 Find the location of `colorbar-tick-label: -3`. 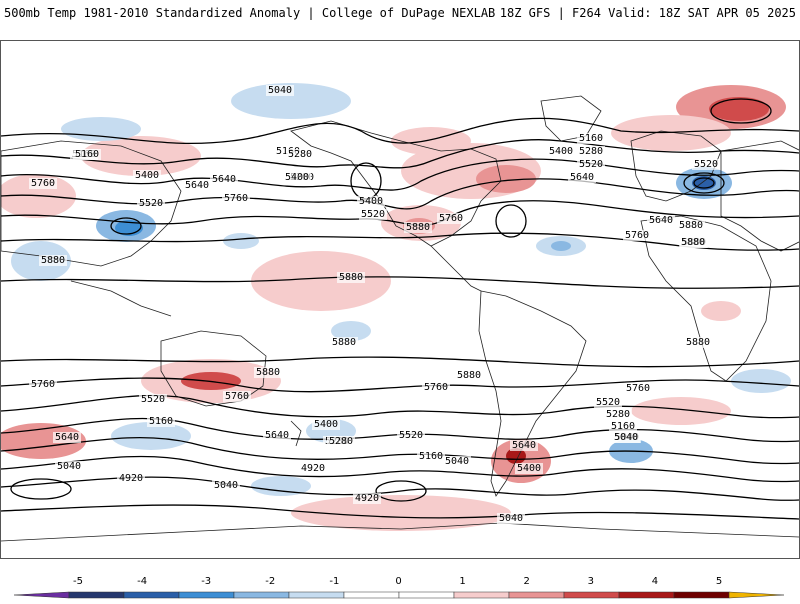

colorbar-tick-label: -3 is located at coordinates (206, 581).